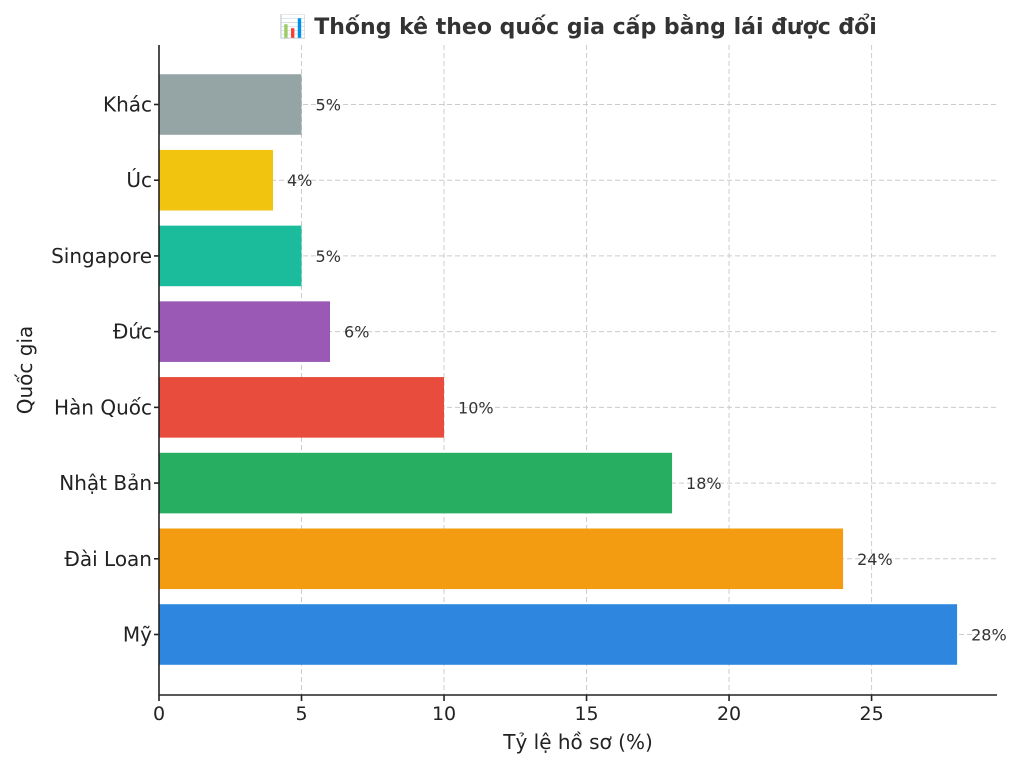 This screenshot has height=770, width=1024. Describe the element at coordinates (704, 483) in the screenshot. I see `data-label: 18%` at that location.